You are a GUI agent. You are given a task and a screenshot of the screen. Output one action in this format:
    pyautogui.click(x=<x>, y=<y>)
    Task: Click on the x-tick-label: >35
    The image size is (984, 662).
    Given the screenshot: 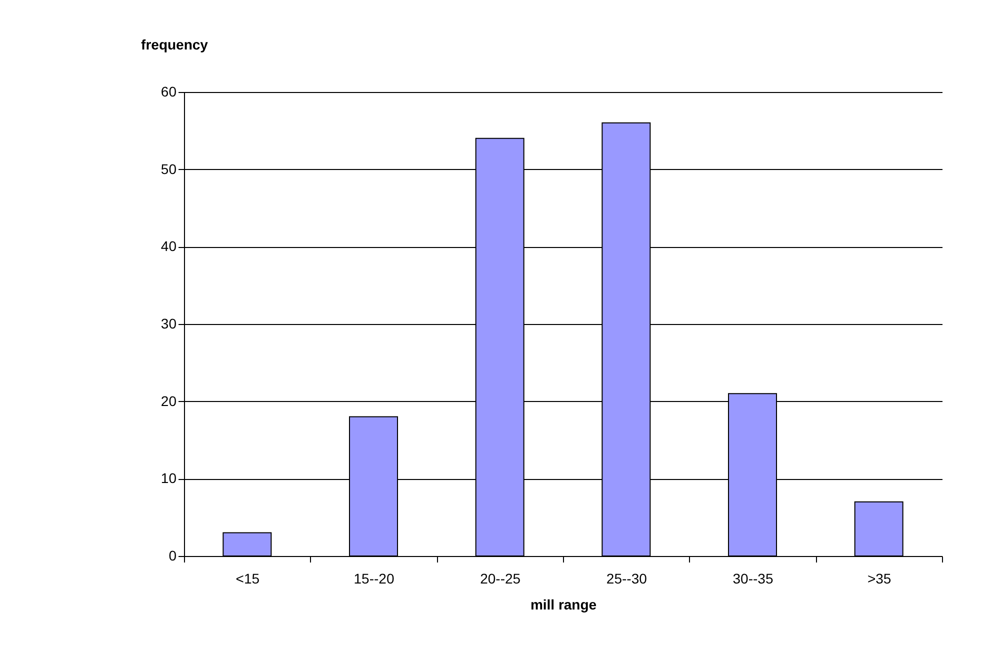 What is the action you would take?
    pyautogui.click(x=879, y=578)
    